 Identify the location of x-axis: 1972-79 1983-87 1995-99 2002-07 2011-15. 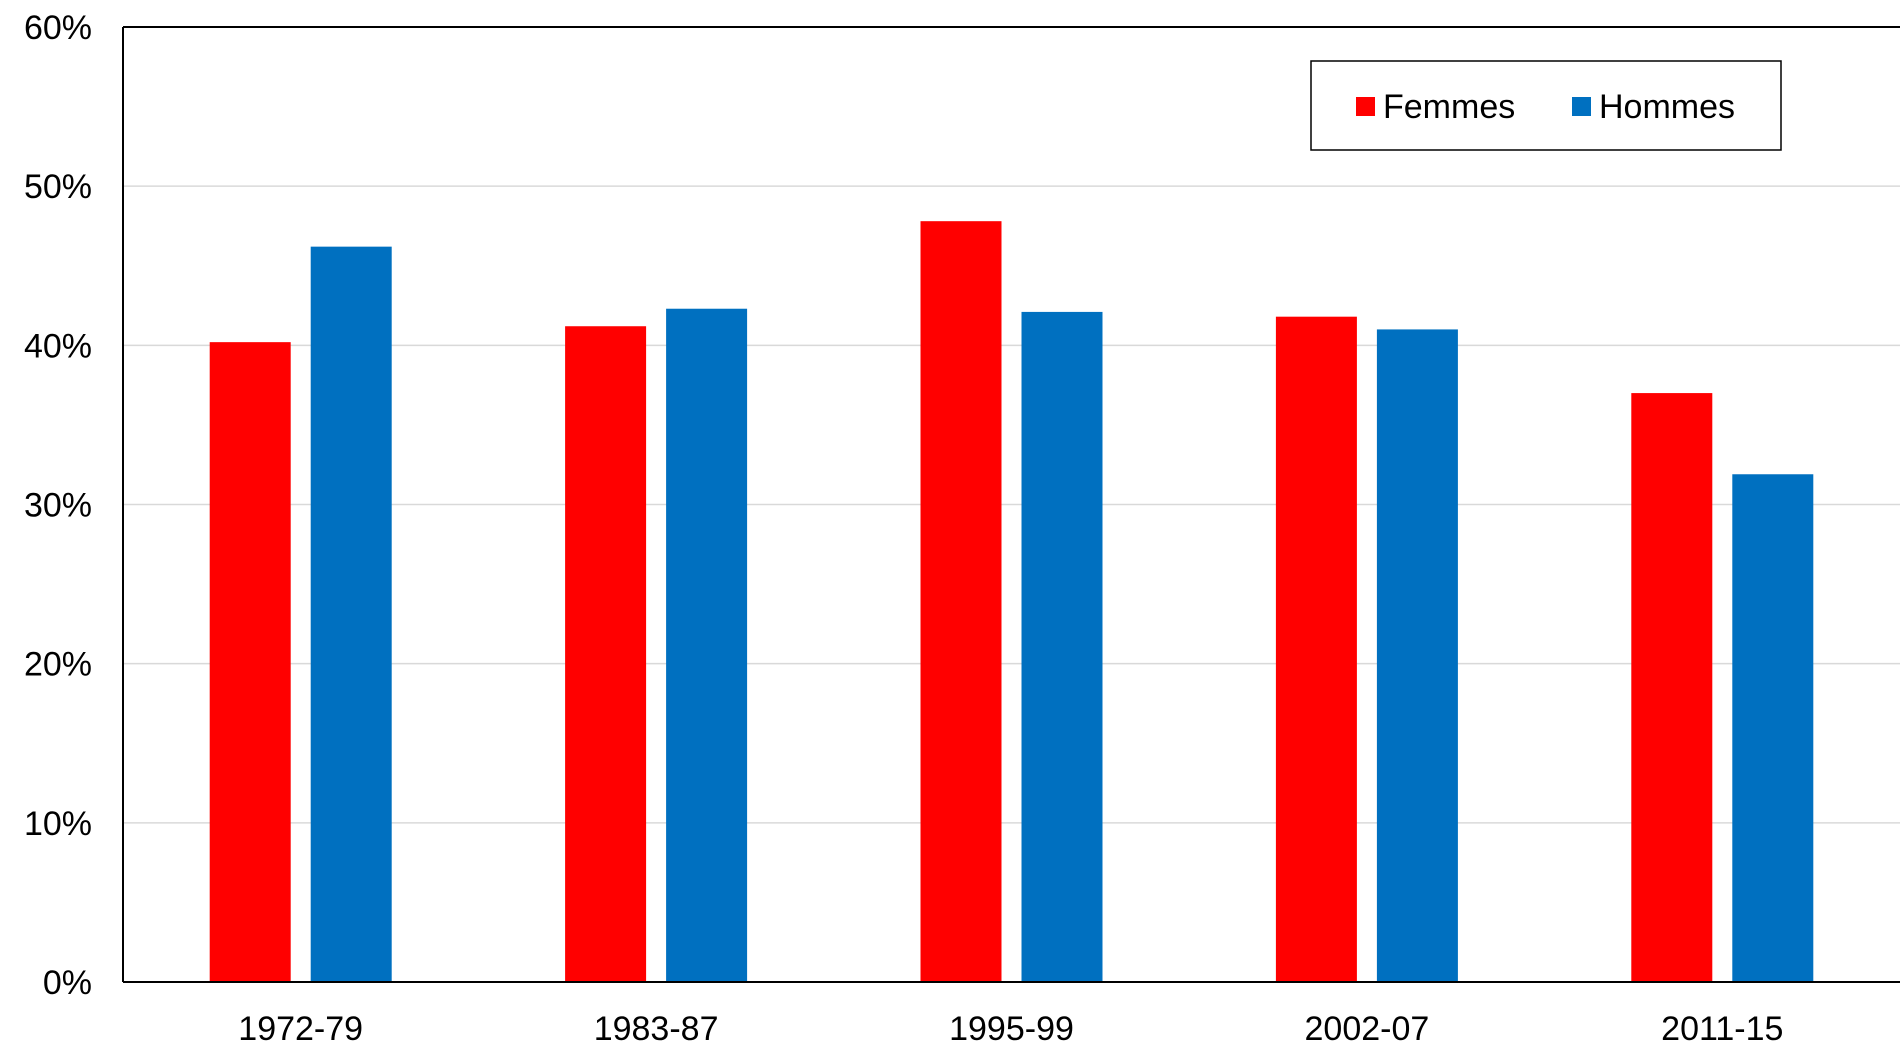
(1010, 1029).